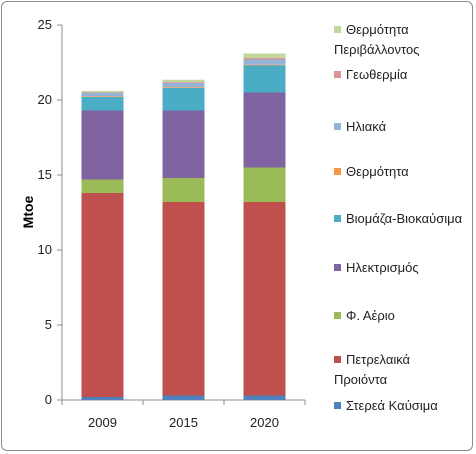 Image resolution: width=476 pixels, height=454 pixels. I want to click on y-tick-label: 10, so click(45, 249).